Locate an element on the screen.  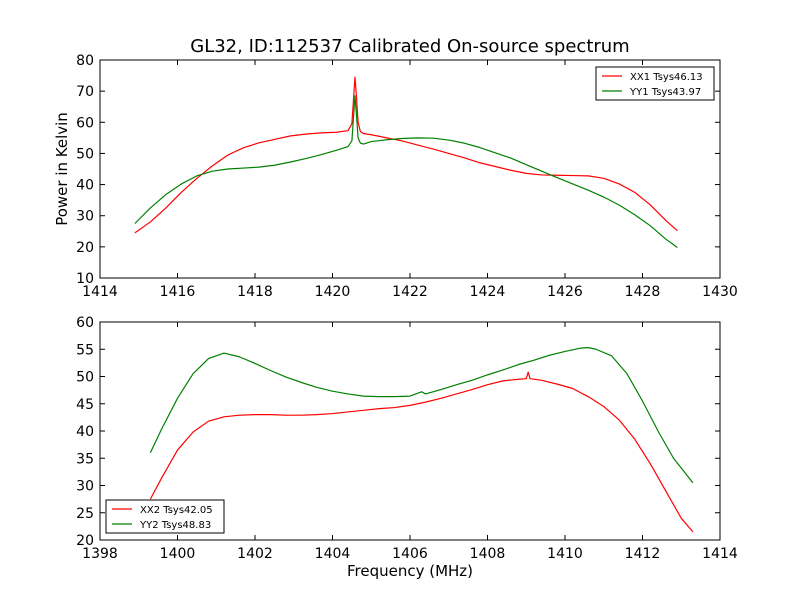
x-tick-label: 1402 is located at coordinates (255, 554).